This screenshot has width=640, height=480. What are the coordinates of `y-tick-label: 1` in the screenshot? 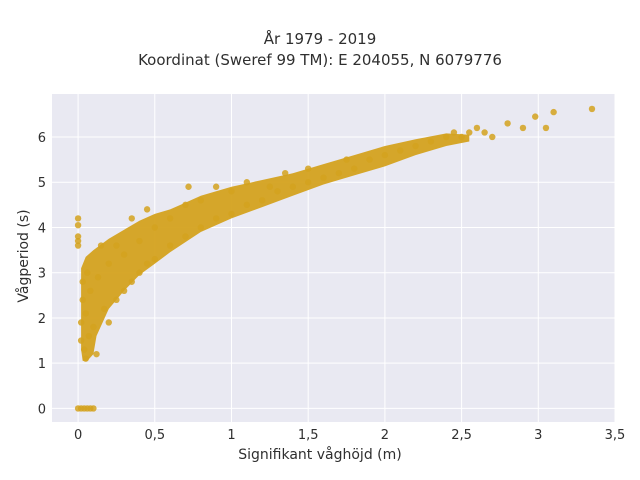 It's located at (42, 364).